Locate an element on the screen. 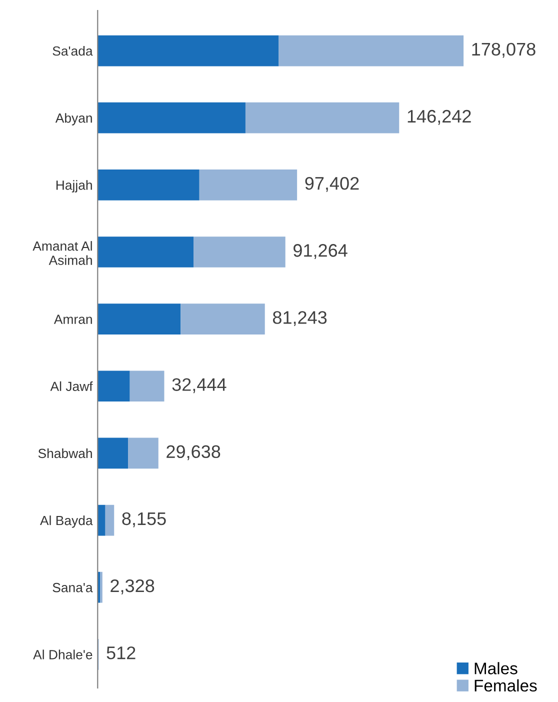 The image size is (558, 702). y-tick-label: Abyan is located at coordinates (73, 119).